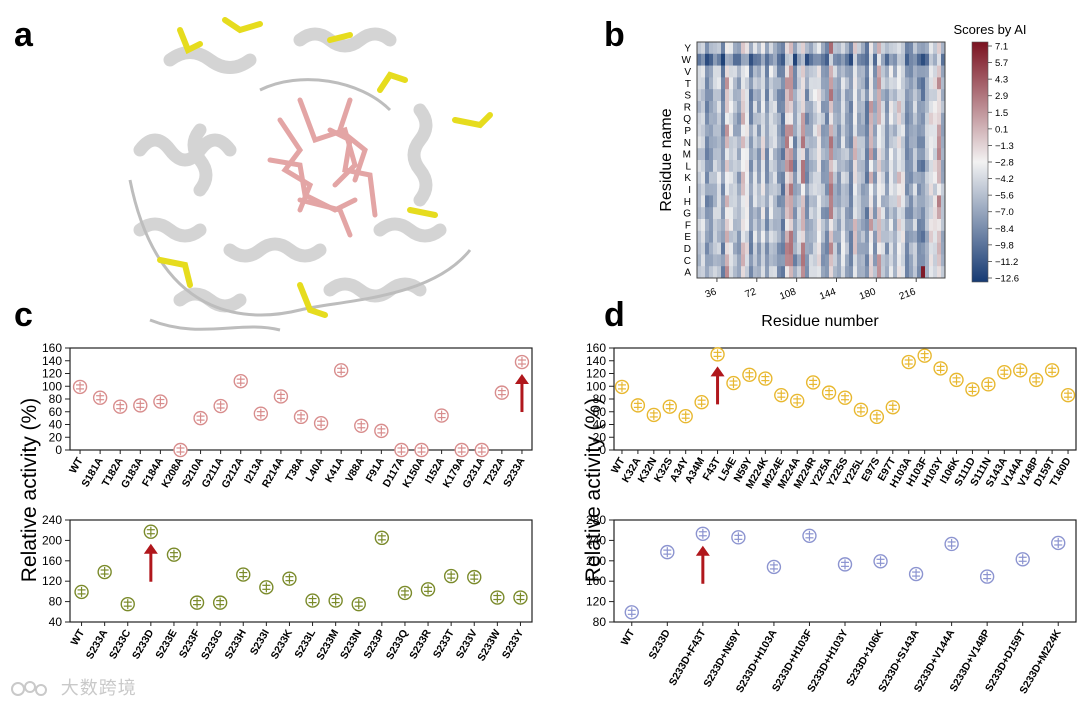 This screenshot has height=706, width=1080. I want to click on heatmap-x-tick-label: 108, so click(788, 294).